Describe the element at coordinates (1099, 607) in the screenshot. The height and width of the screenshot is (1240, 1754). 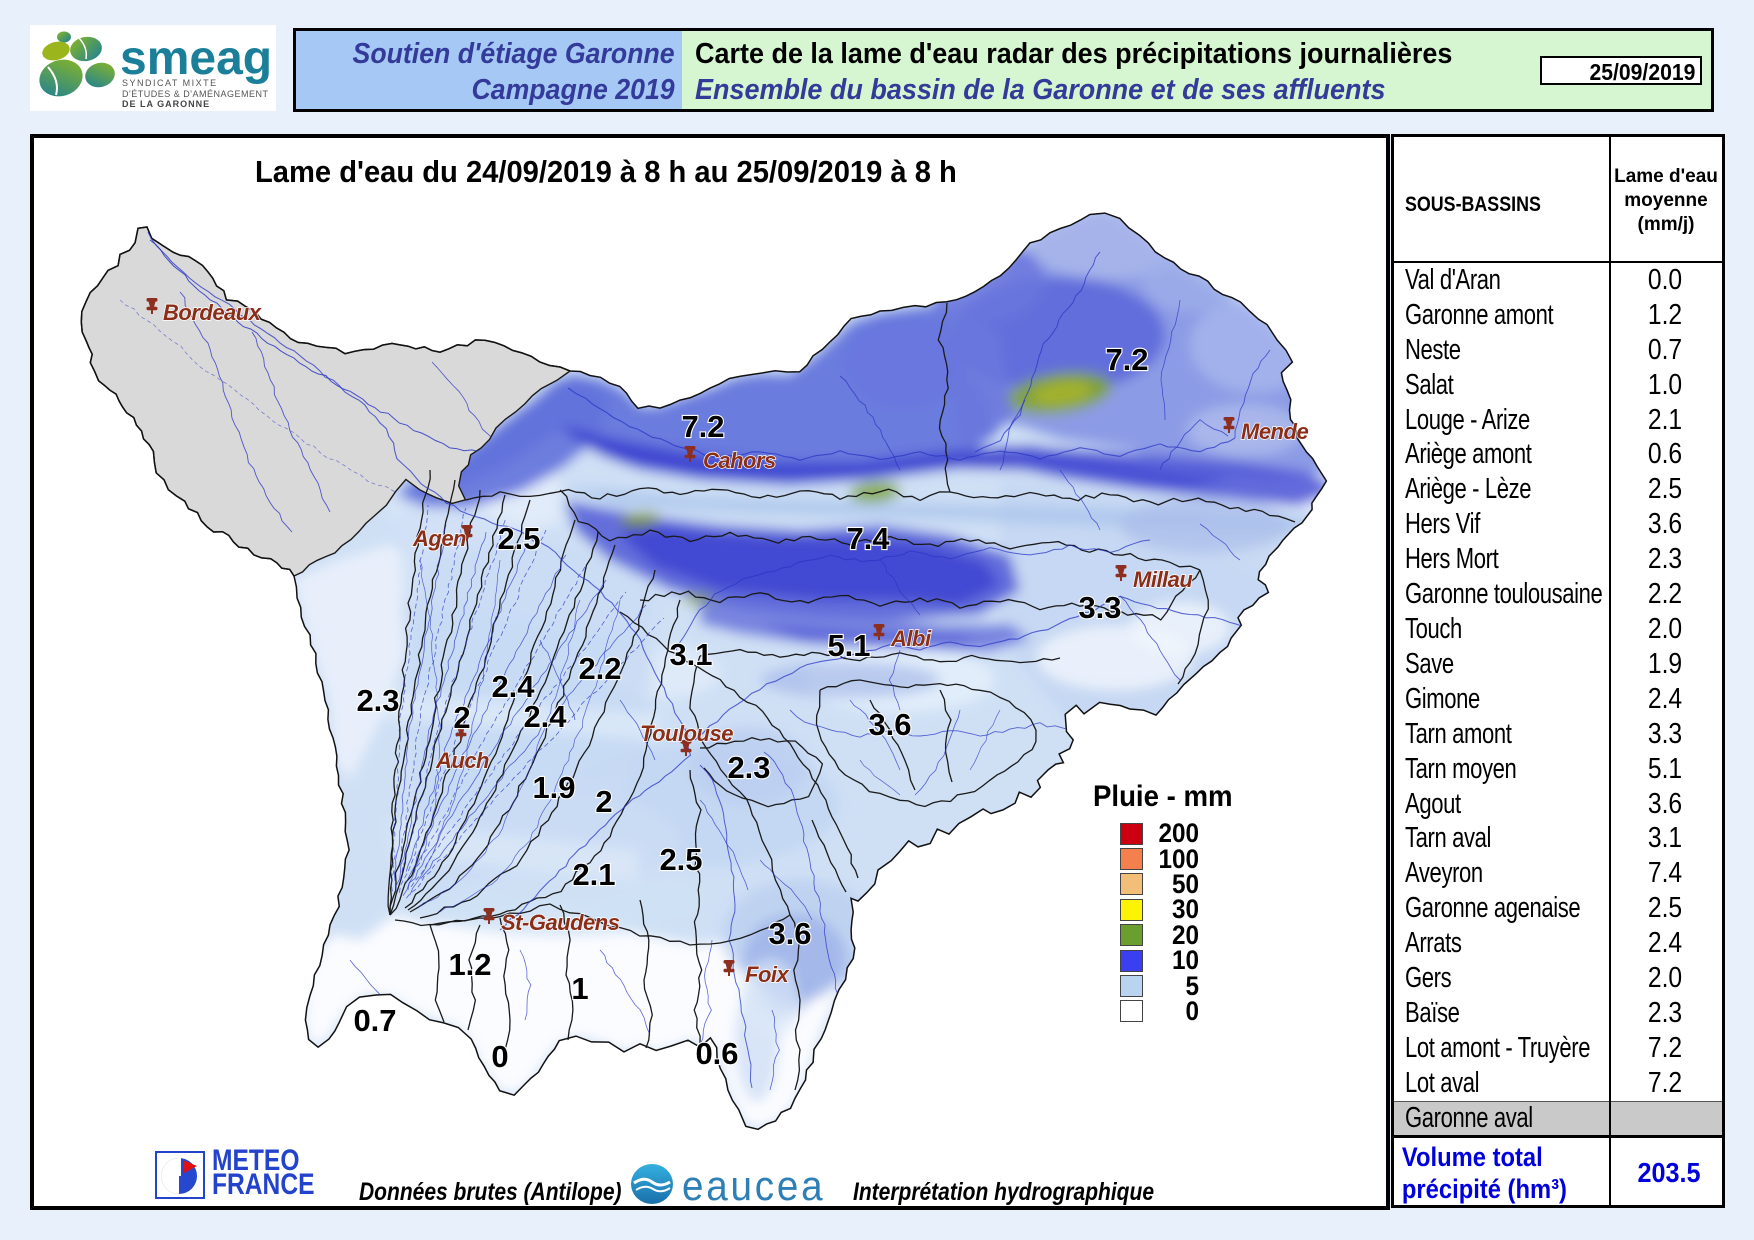
I see `svg-text: 3.3` at that location.